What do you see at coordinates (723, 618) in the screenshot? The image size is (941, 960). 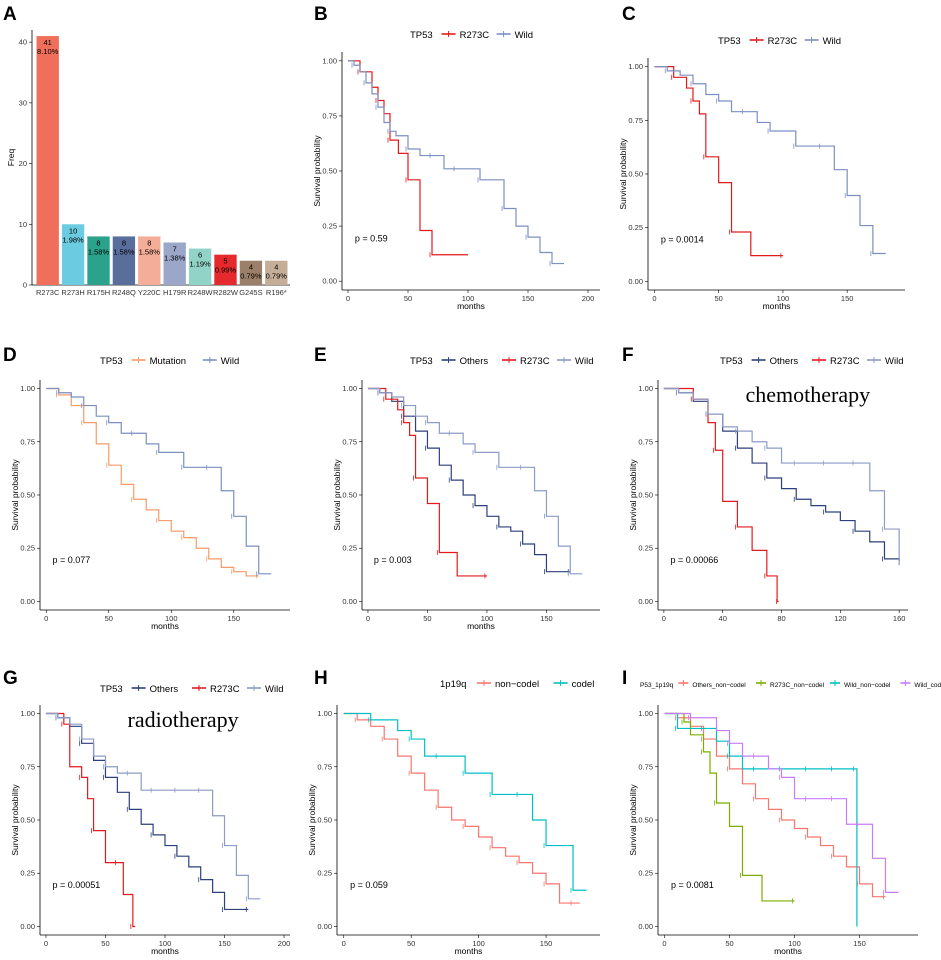 I see `x-tick-label: 40` at bounding box center [723, 618].